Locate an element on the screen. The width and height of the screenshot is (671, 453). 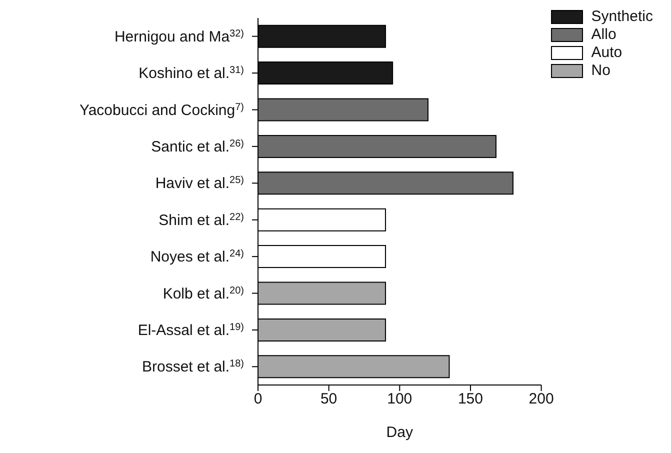
legend-label: No is located at coordinates (600, 71).